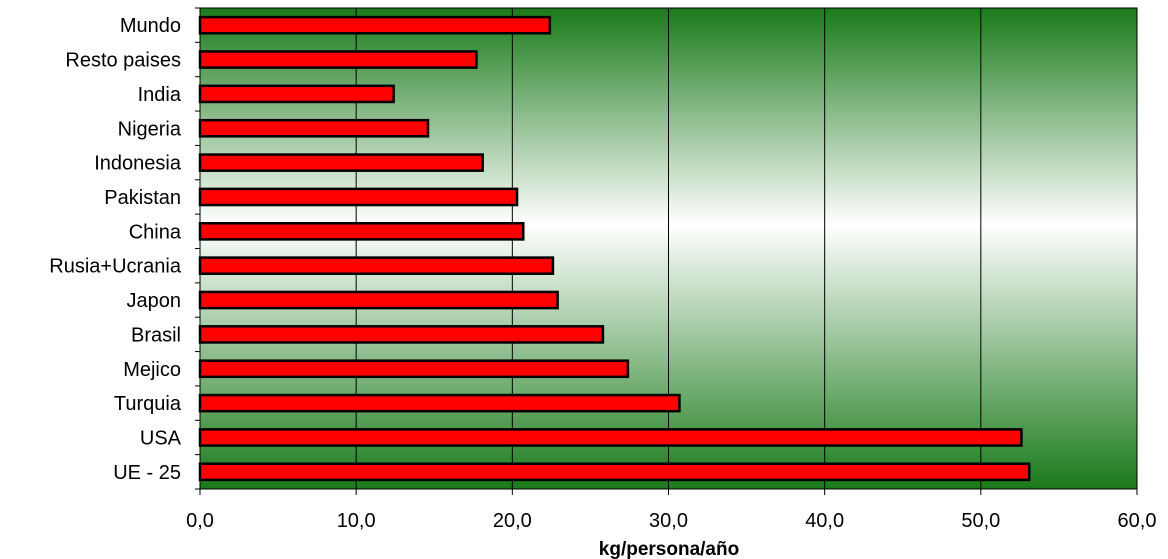  I want to click on category-label: Indonesia, so click(138, 164).